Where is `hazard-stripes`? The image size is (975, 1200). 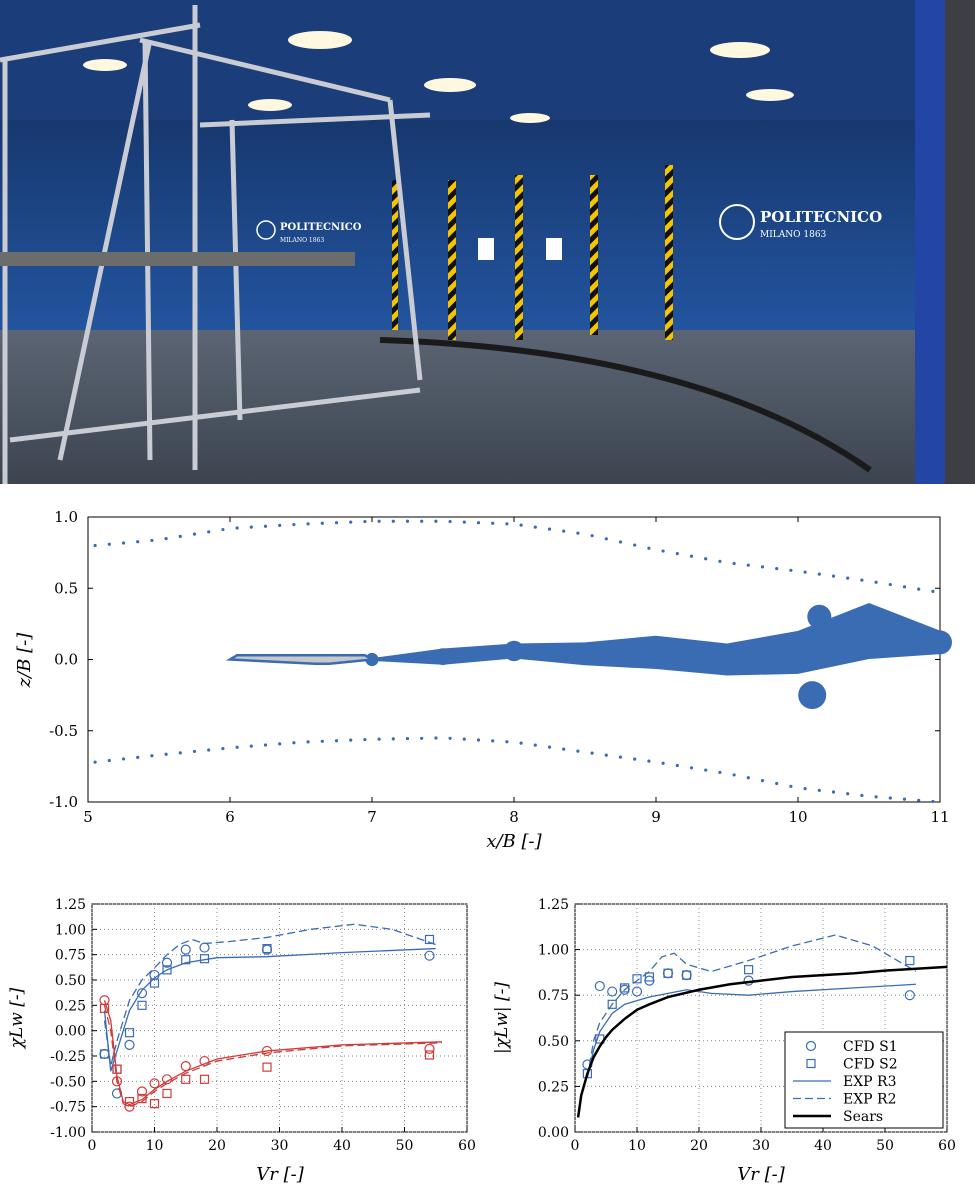 hazard-stripes is located at coordinates (532, 252).